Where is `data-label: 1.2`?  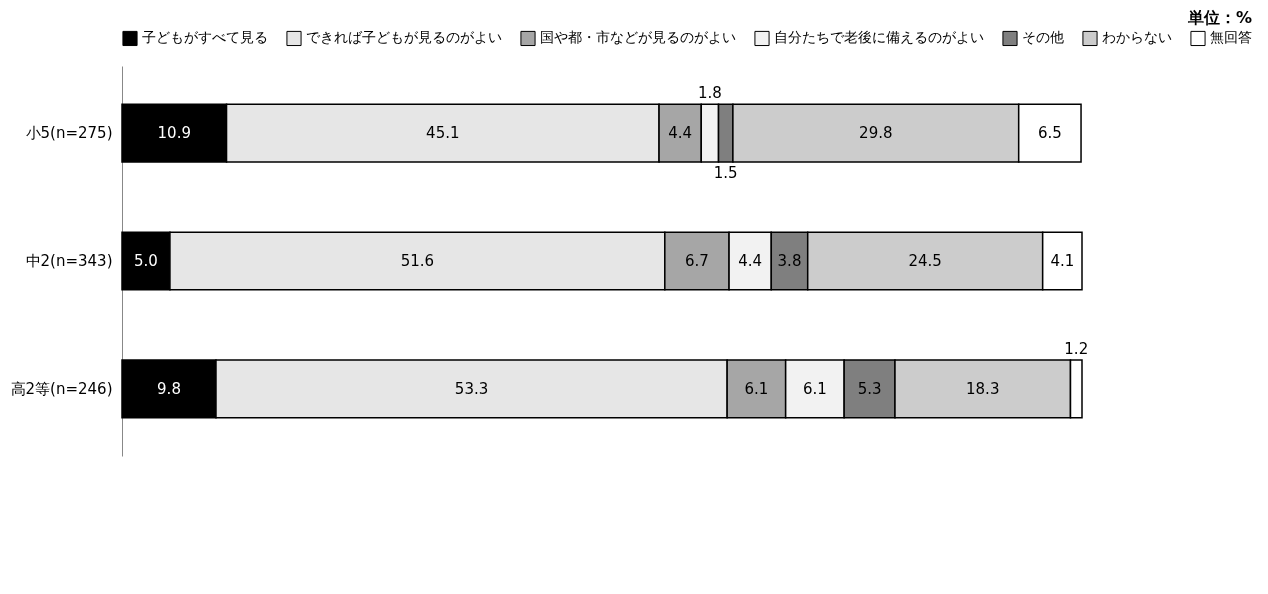
data-label: 1.2 is located at coordinates (1076, 349).